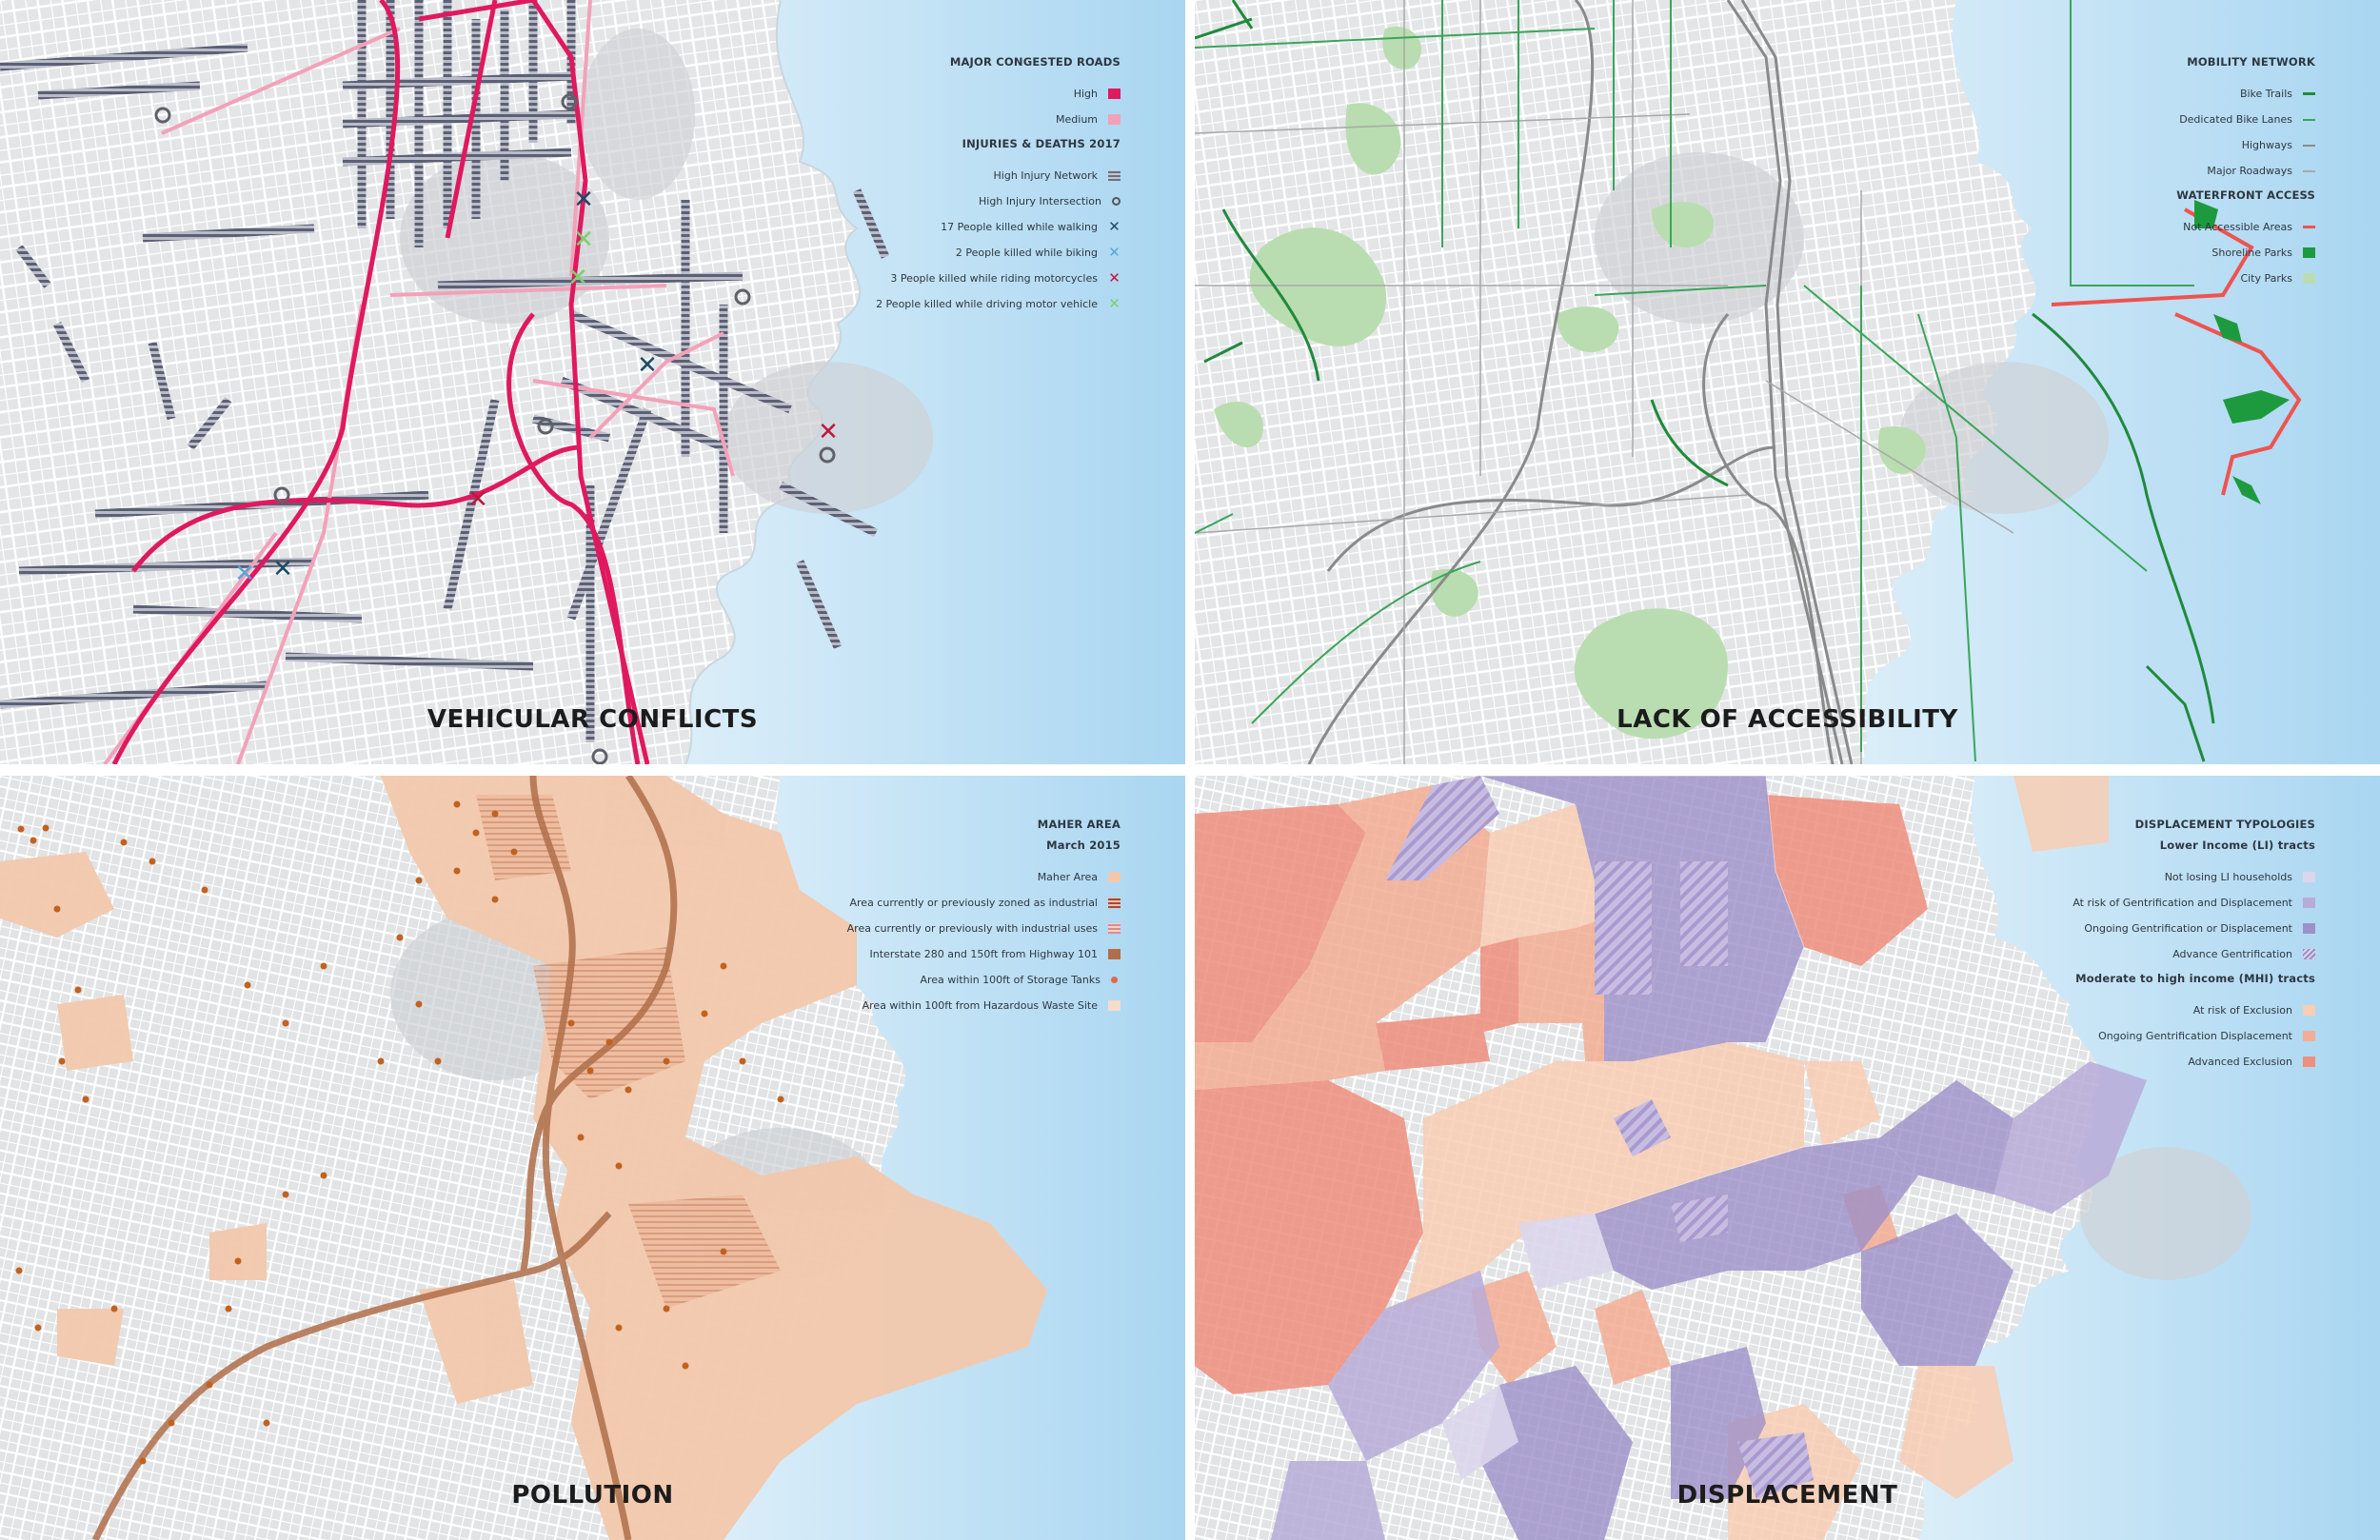 Image resolution: width=2380 pixels, height=1540 pixels. Describe the element at coordinates (2115, 877) in the screenshot. I see `legend-item-not-losing: Not losing LI households` at that location.